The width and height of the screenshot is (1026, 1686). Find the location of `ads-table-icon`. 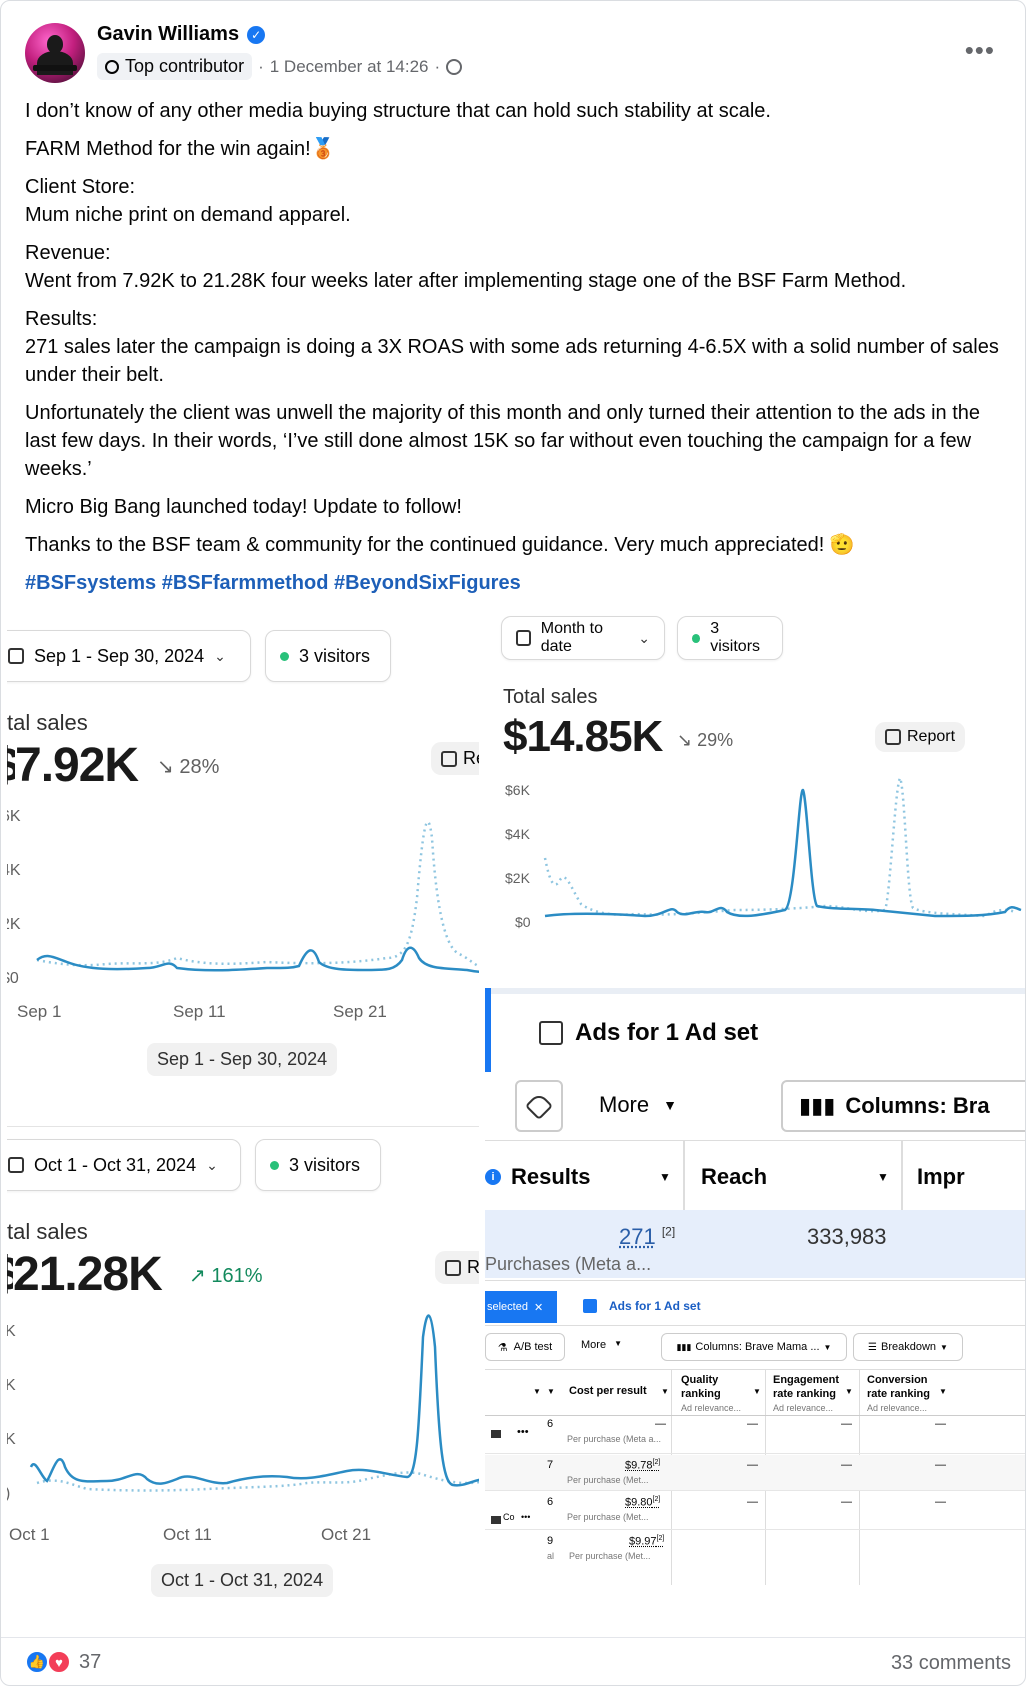

ads-table-icon is located at coordinates (551, 1033).